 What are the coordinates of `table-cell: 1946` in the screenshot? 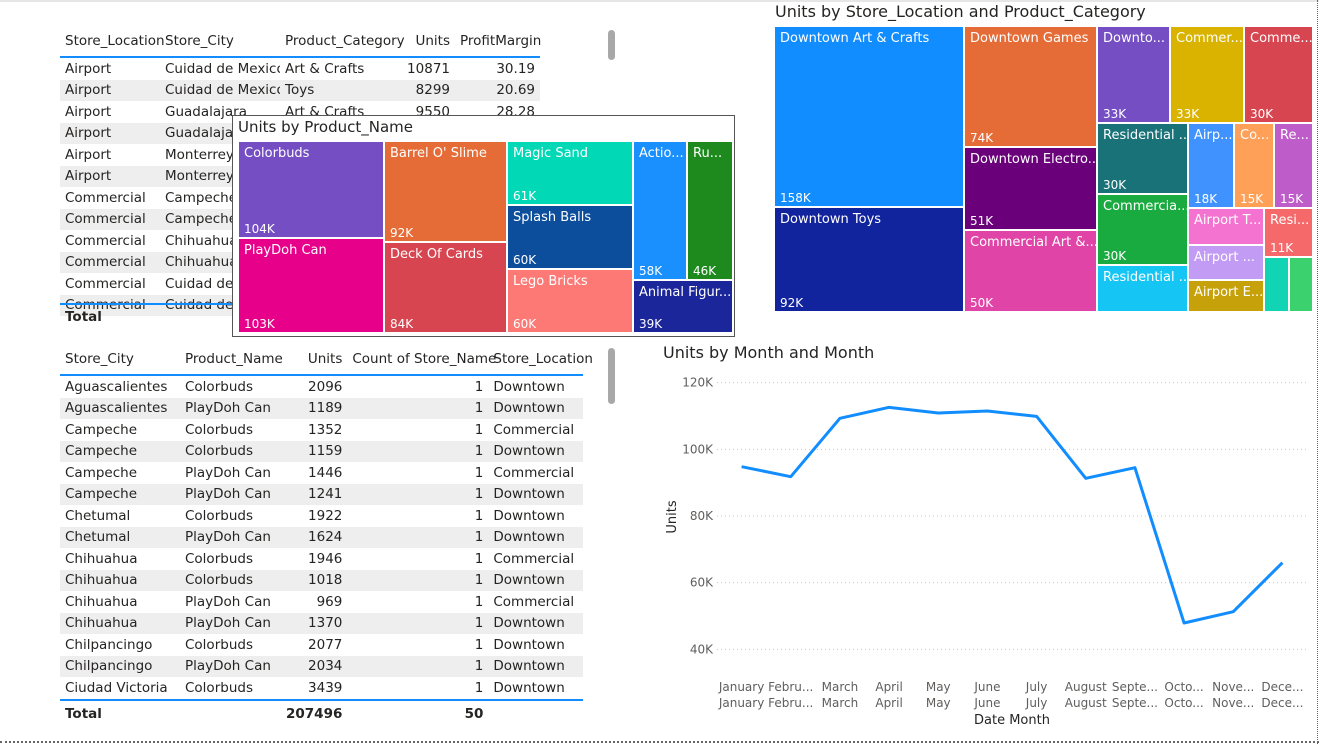 It's located at (325, 558).